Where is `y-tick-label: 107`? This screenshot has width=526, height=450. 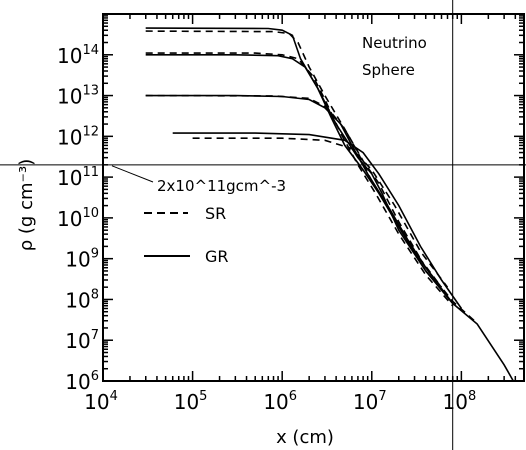
y-tick-label: 107 is located at coordinates (82, 340).